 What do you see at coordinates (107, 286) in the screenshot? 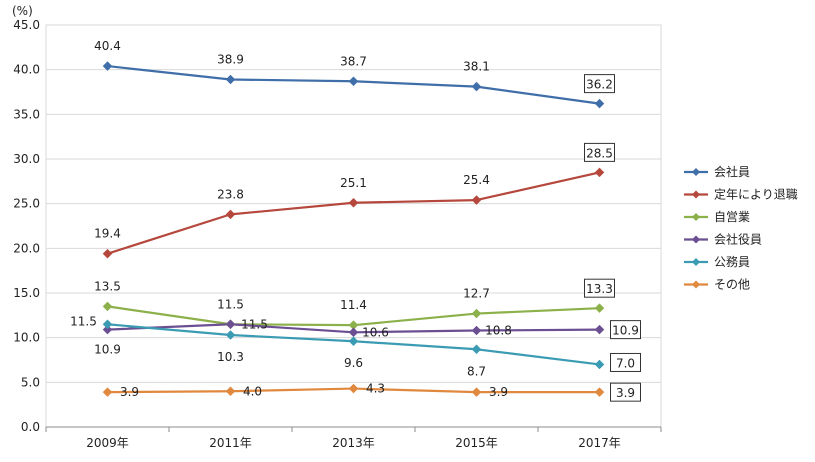
I see `data-label: 13.5` at bounding box center [107, 286].